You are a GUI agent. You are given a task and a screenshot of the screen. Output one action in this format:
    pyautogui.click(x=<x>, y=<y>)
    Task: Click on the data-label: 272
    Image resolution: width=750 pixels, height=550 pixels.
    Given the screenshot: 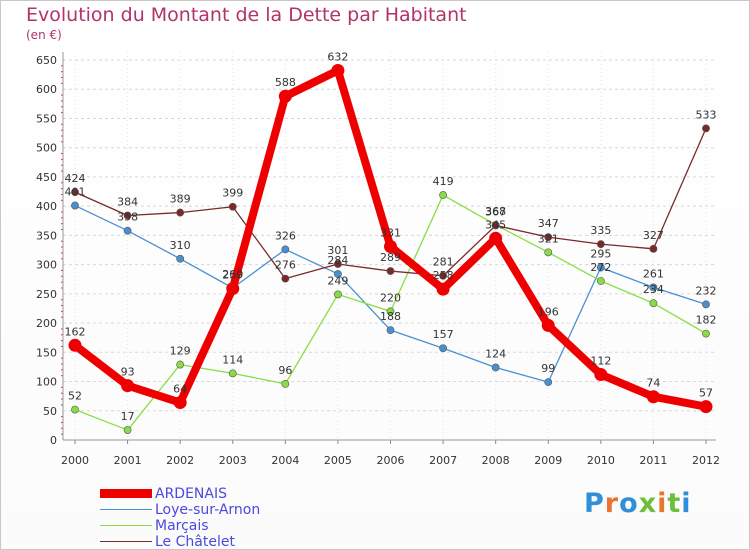 What is the action you would take?
    pyautogui.click(x=600, y=267)
    